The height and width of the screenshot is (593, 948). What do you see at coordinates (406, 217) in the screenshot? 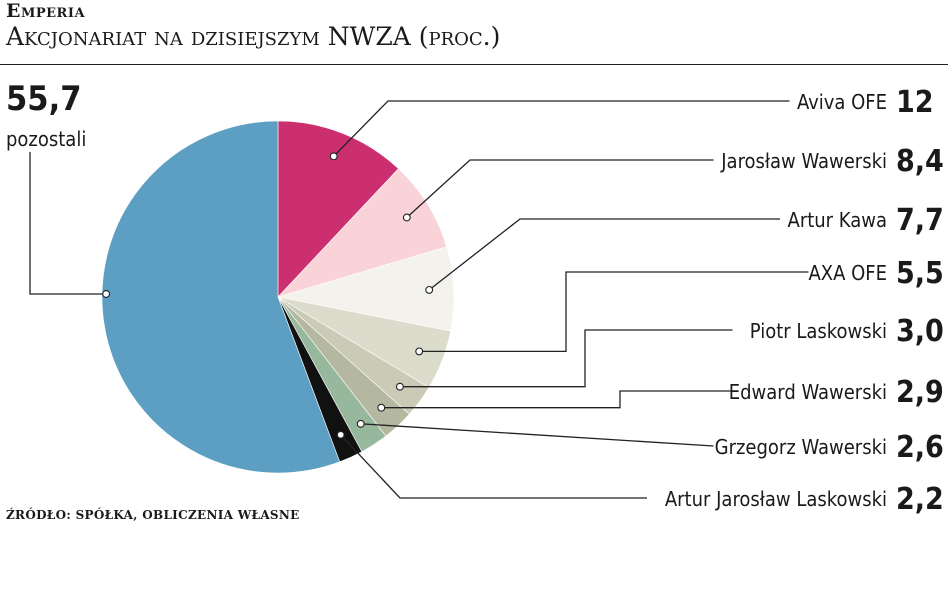
I see `callout-dot-jaroslaw-wawerski` at bounding box center [406, 217].